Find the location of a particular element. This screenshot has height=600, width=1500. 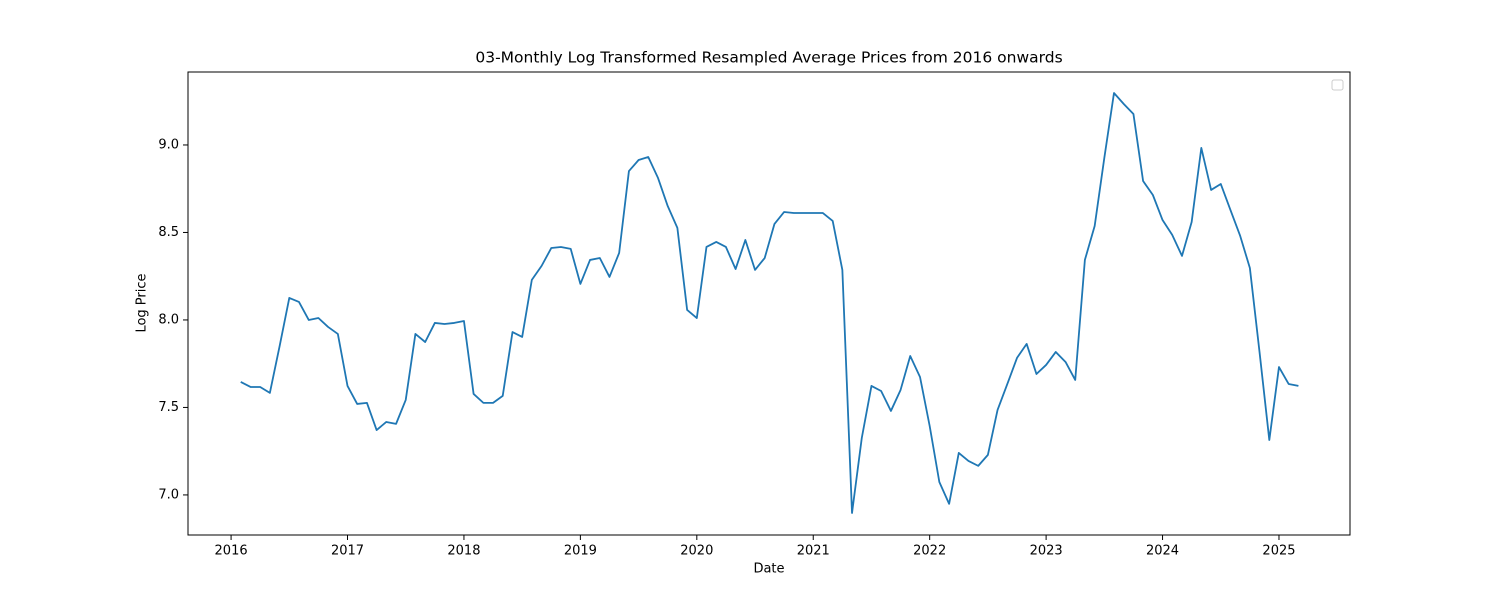

y-tick-label: 7.0 is located at coordinates (168, 494).